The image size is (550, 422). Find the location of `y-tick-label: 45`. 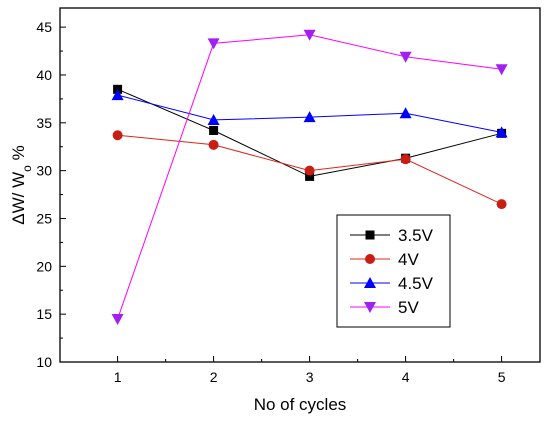

y-tick-label: 45 is located at coordinates (44, 27).